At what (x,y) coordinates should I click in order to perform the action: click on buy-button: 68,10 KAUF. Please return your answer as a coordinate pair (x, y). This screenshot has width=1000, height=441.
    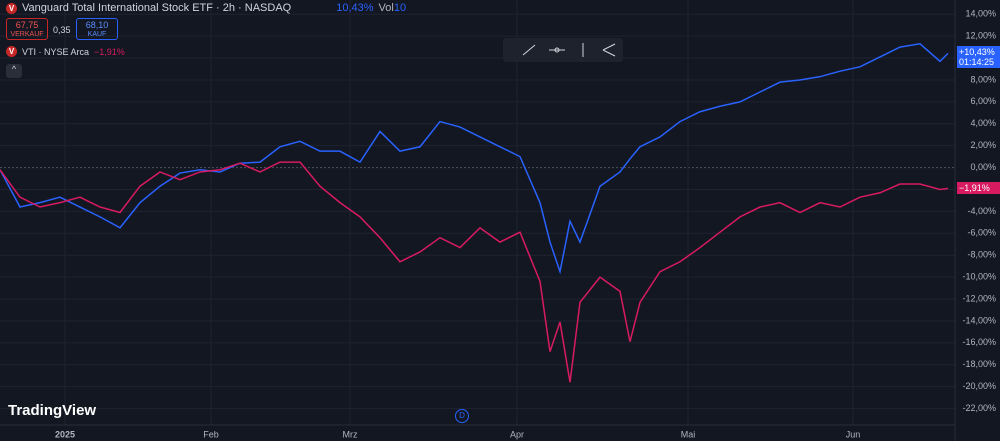
    Looking at the image, I should click on (97, 29).